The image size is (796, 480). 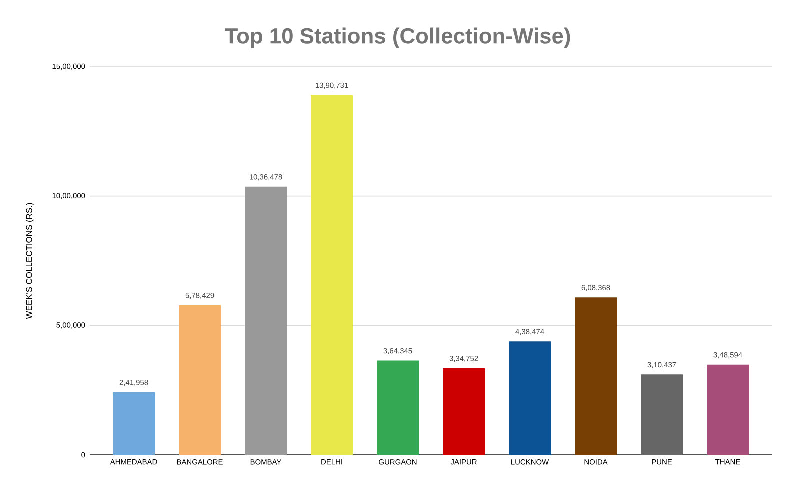 What do you see at coordinates (397, 38) in the screenshot?
I see `chart-title: Top 10 Stations (Collection-Wise)` at bounding box center [397, 38].